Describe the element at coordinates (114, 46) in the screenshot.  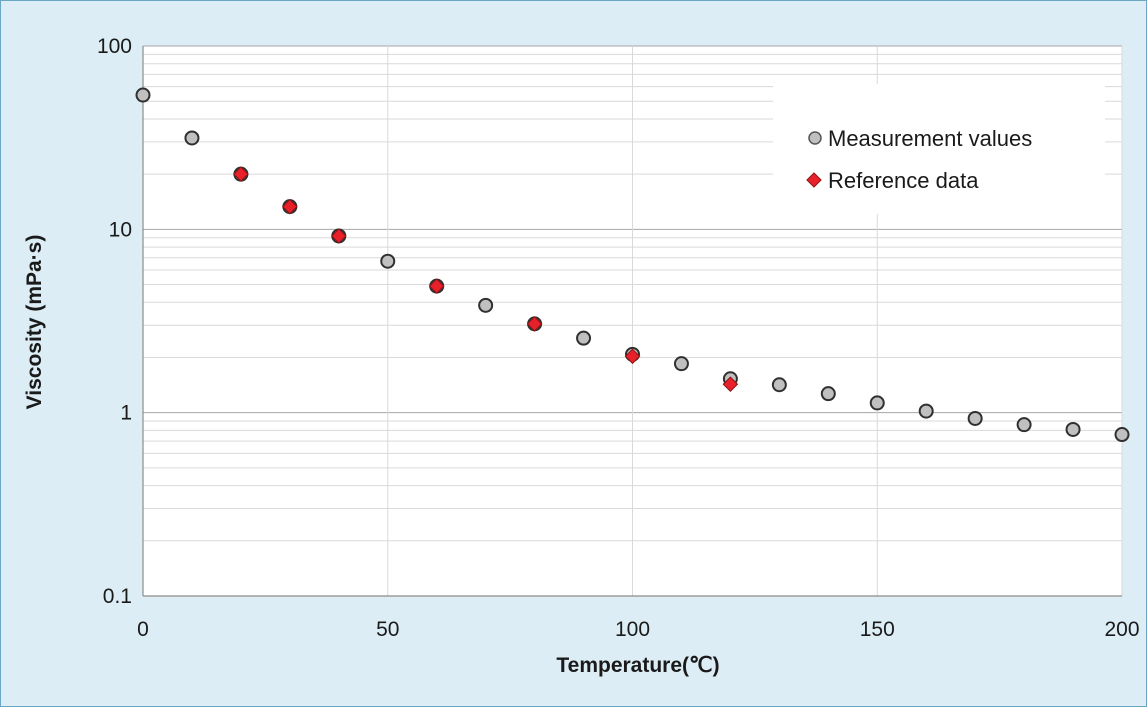
I see `y-tick-label: 100` at that location.